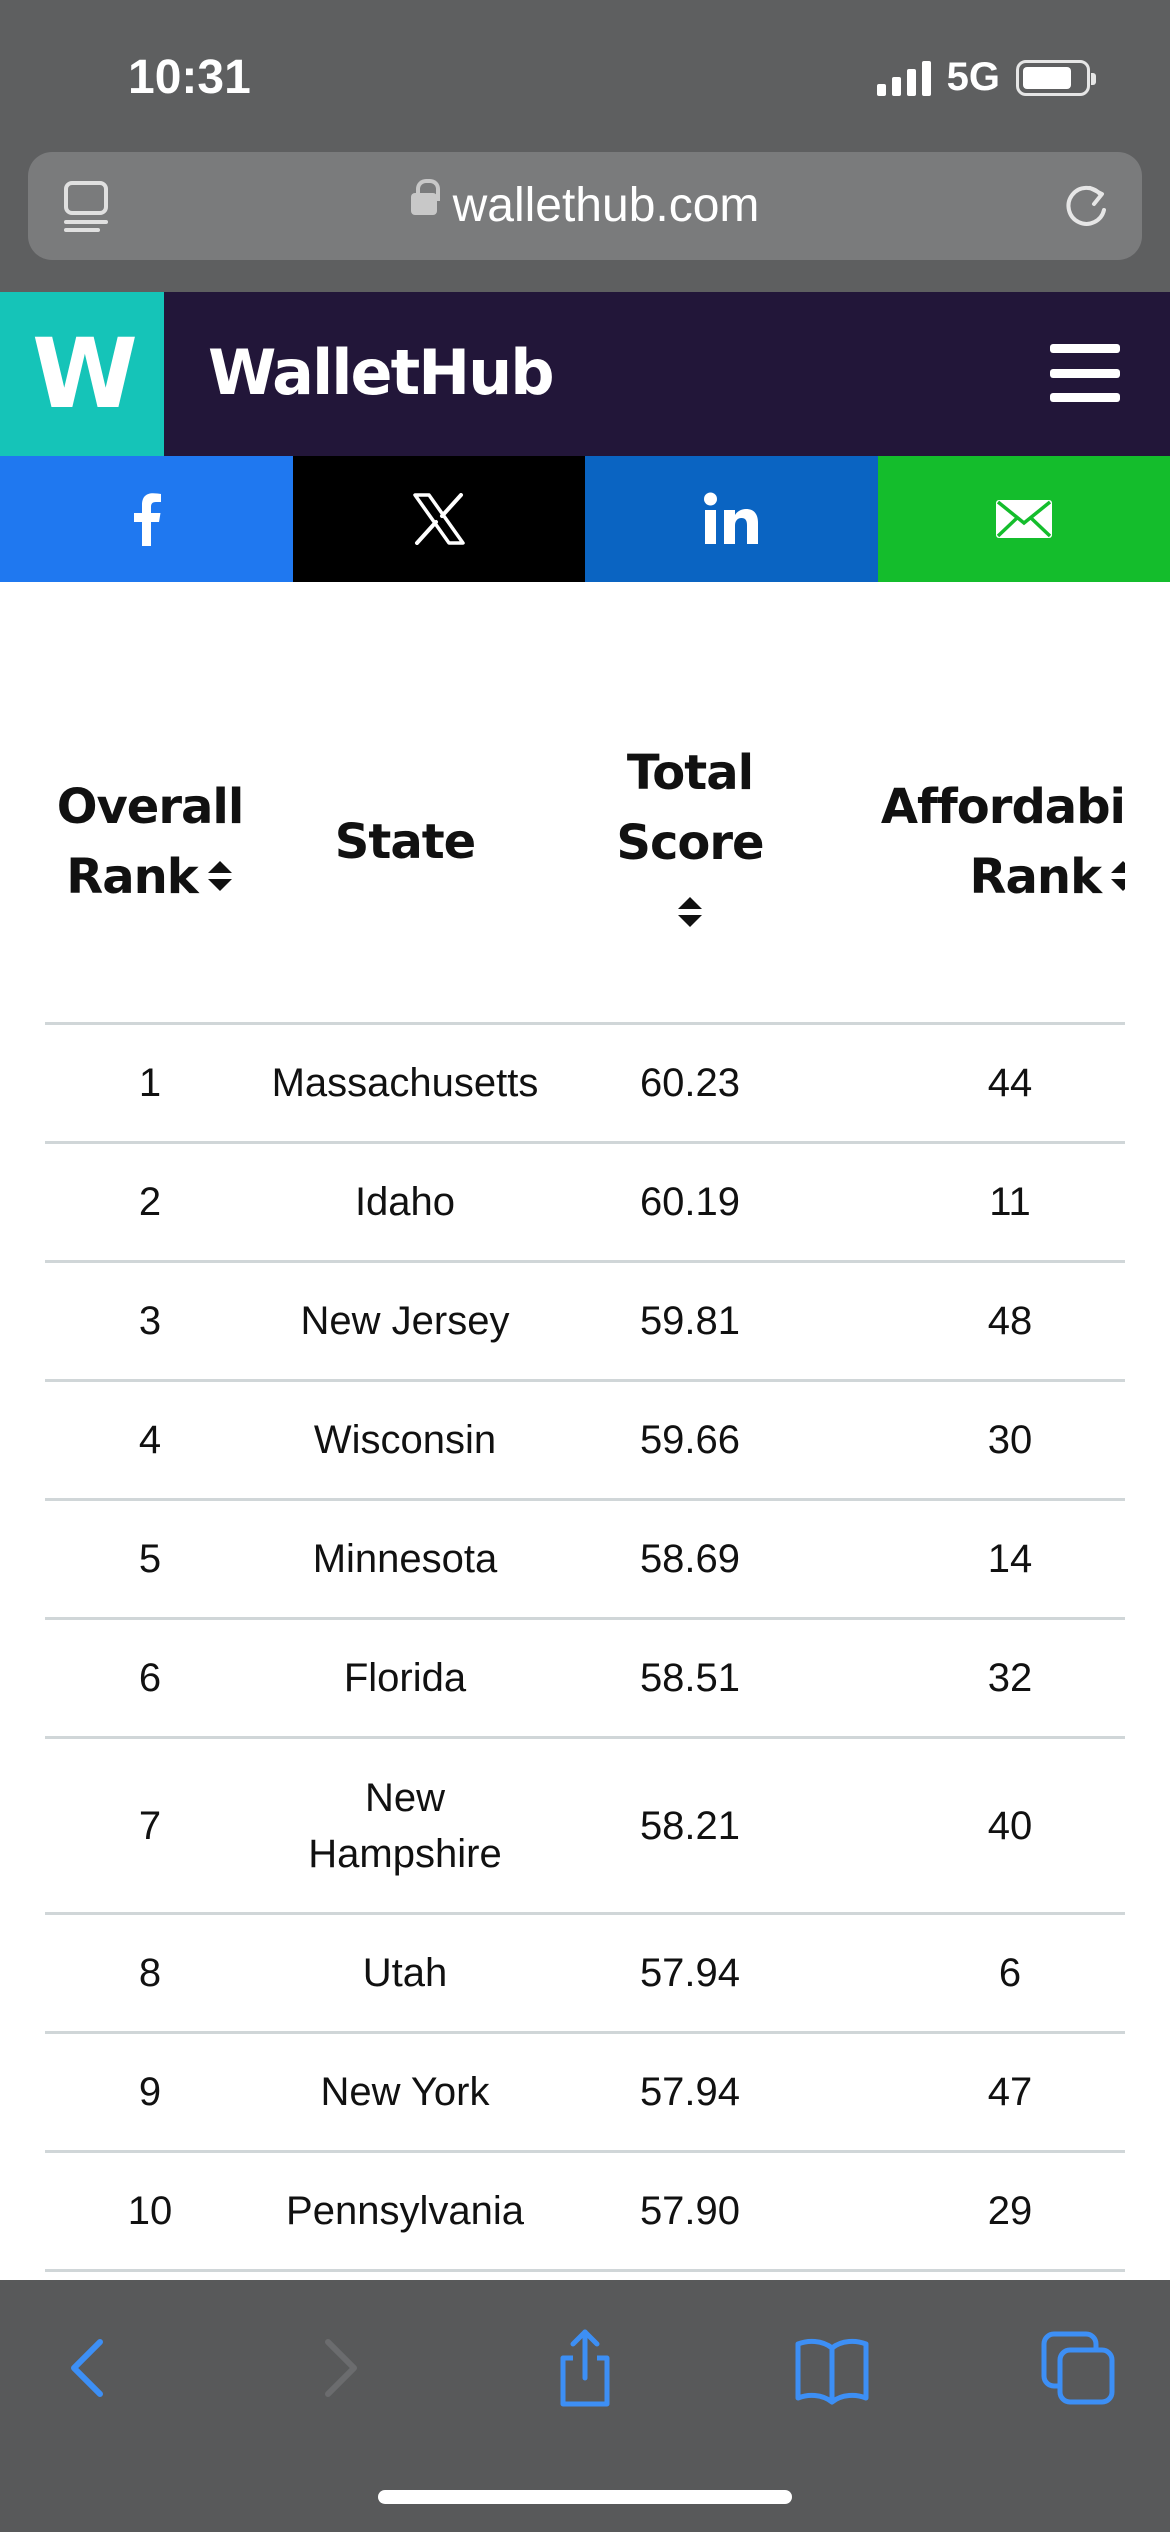  Describe the element at coordinates (150, 1559) in the screenshot. I see `cell-rank: 5` at that location.